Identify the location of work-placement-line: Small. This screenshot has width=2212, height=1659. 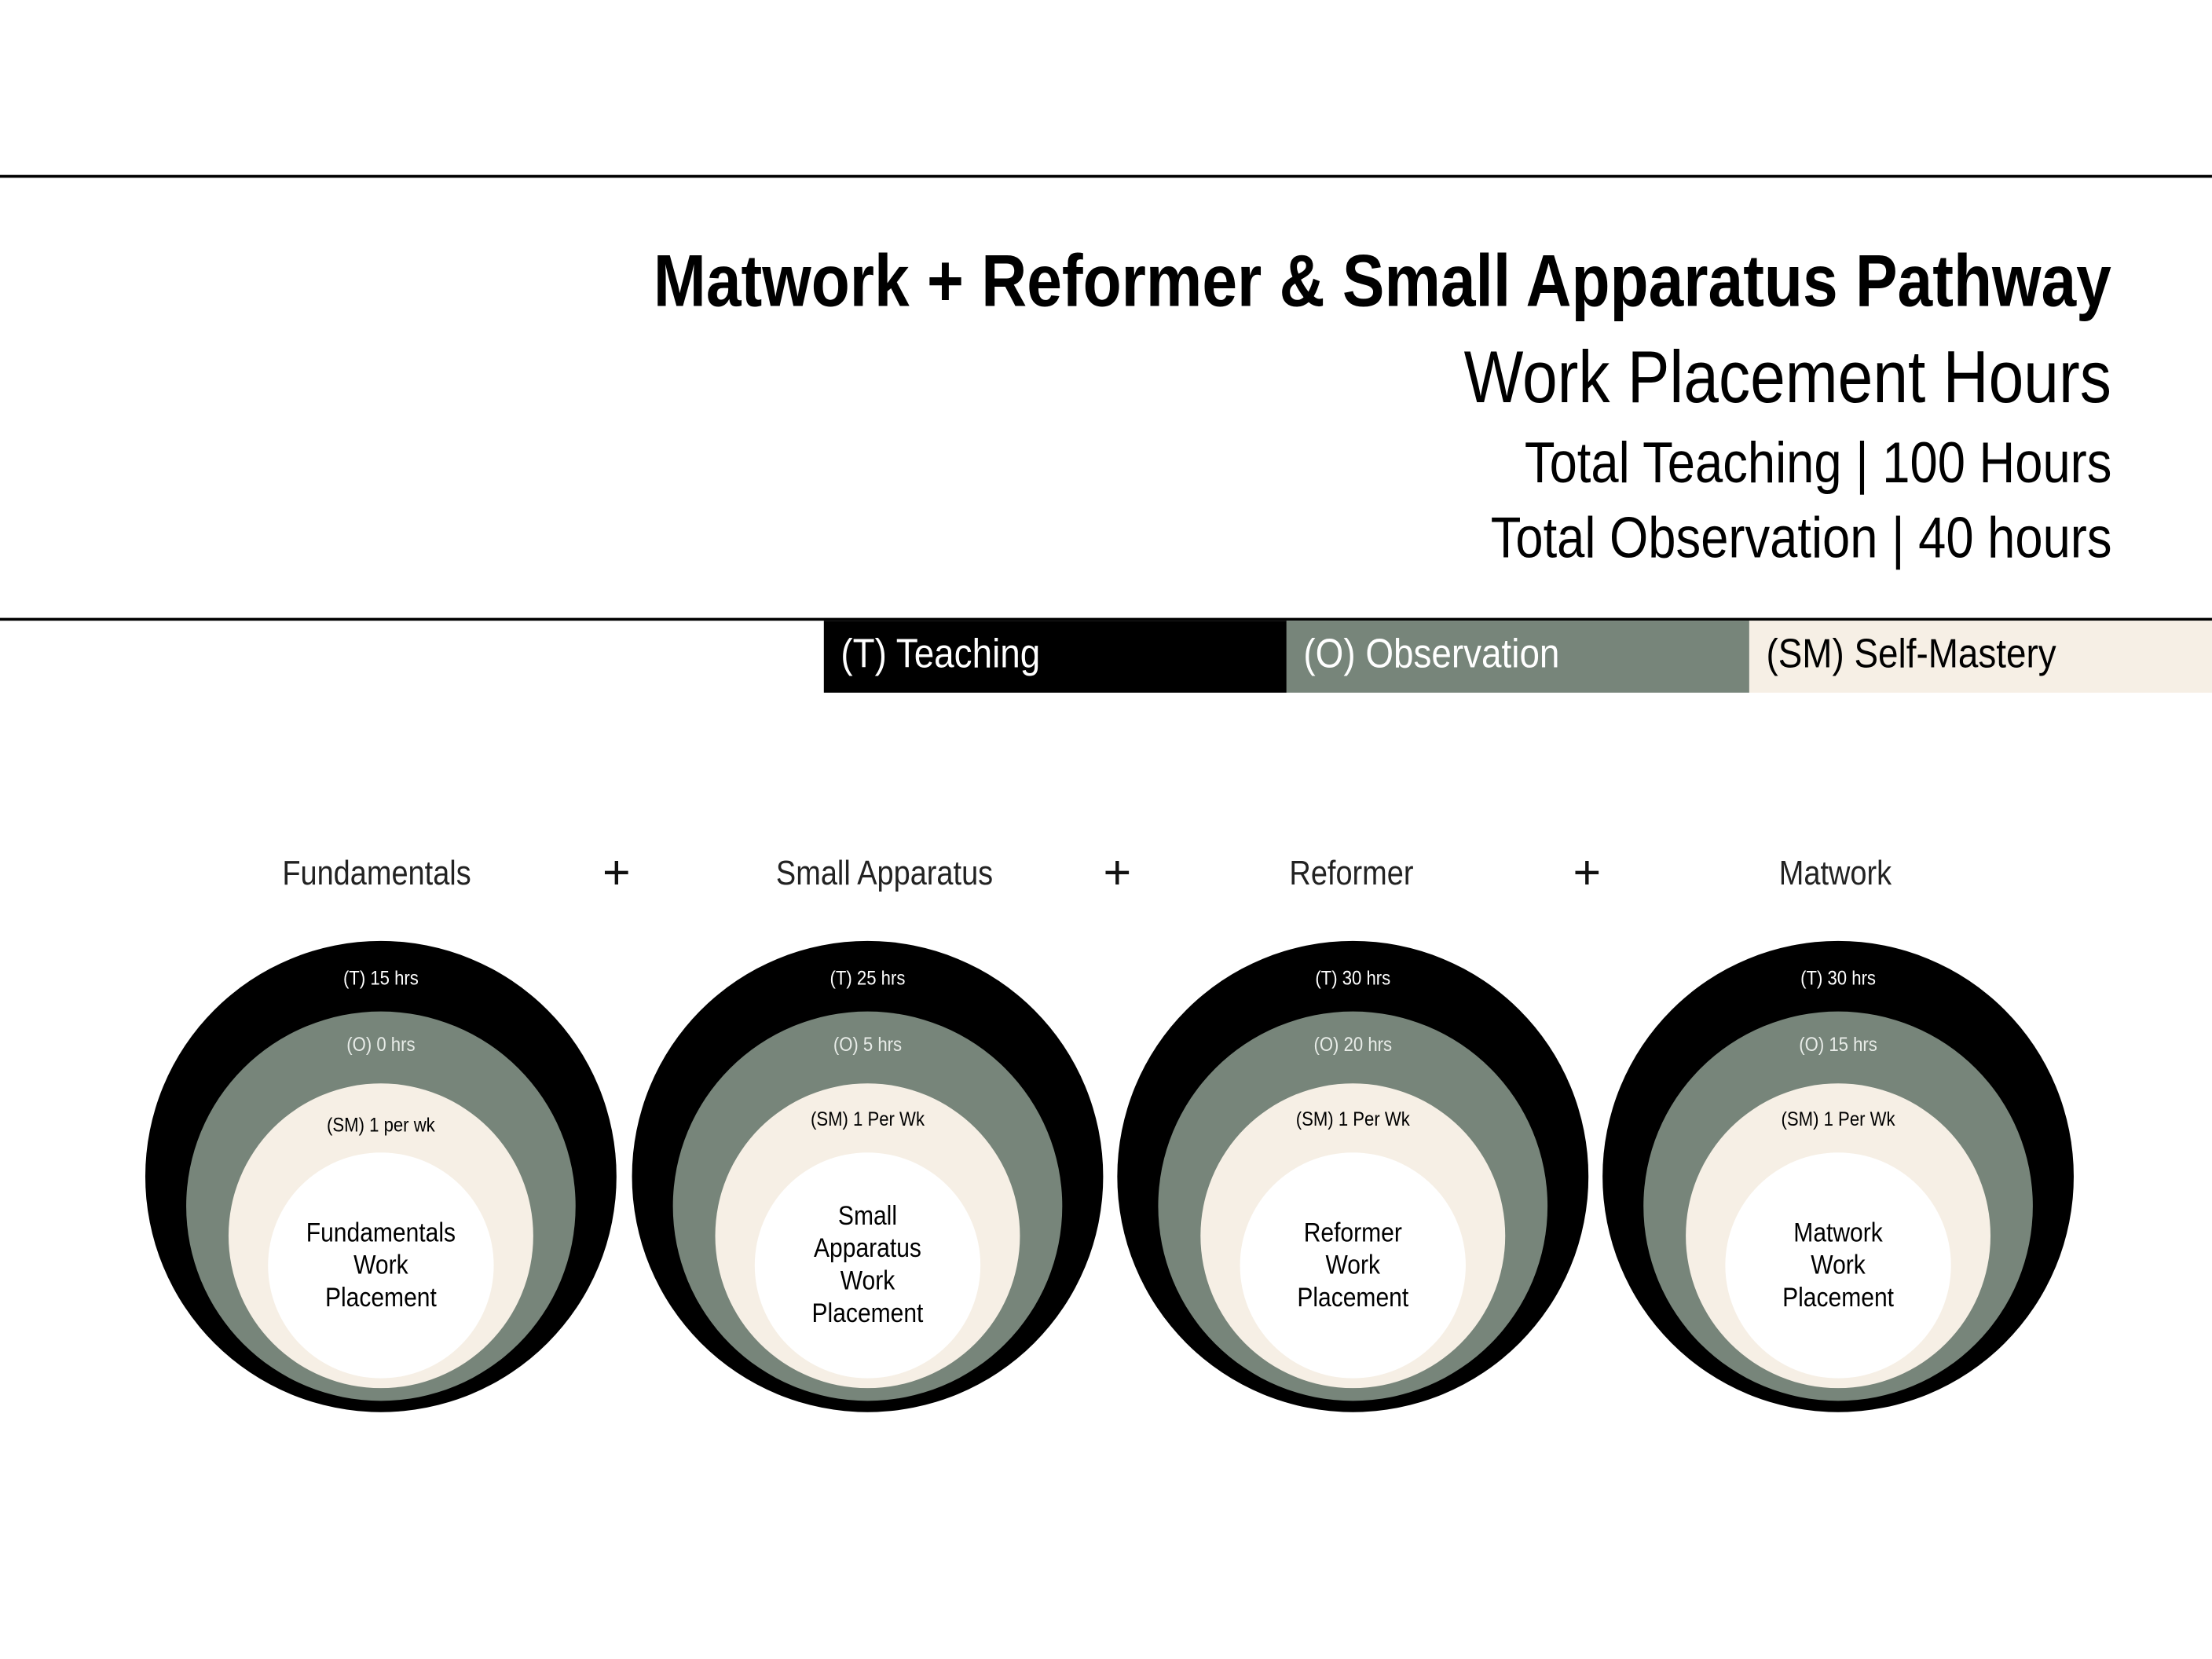
(867, 1217).